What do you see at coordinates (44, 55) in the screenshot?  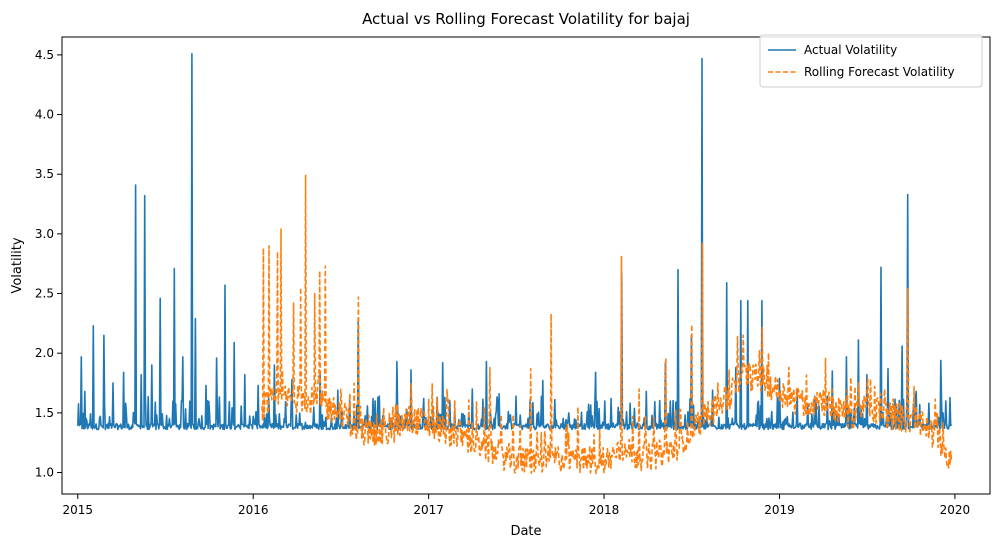 I see `y-tick-label: 4.5` at bounding box center [44, 55].